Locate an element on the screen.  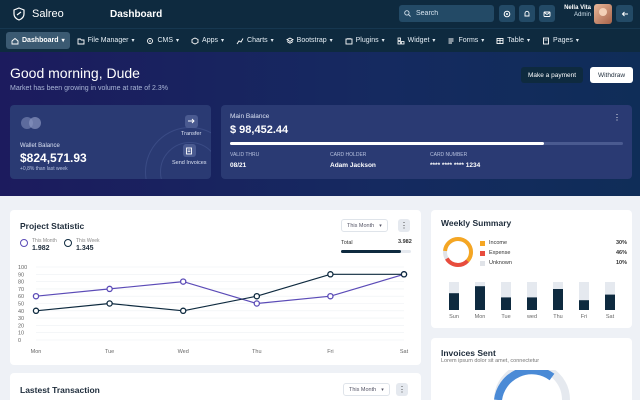
more-options-icon: ⋮ is located at coordinates (617, 117).